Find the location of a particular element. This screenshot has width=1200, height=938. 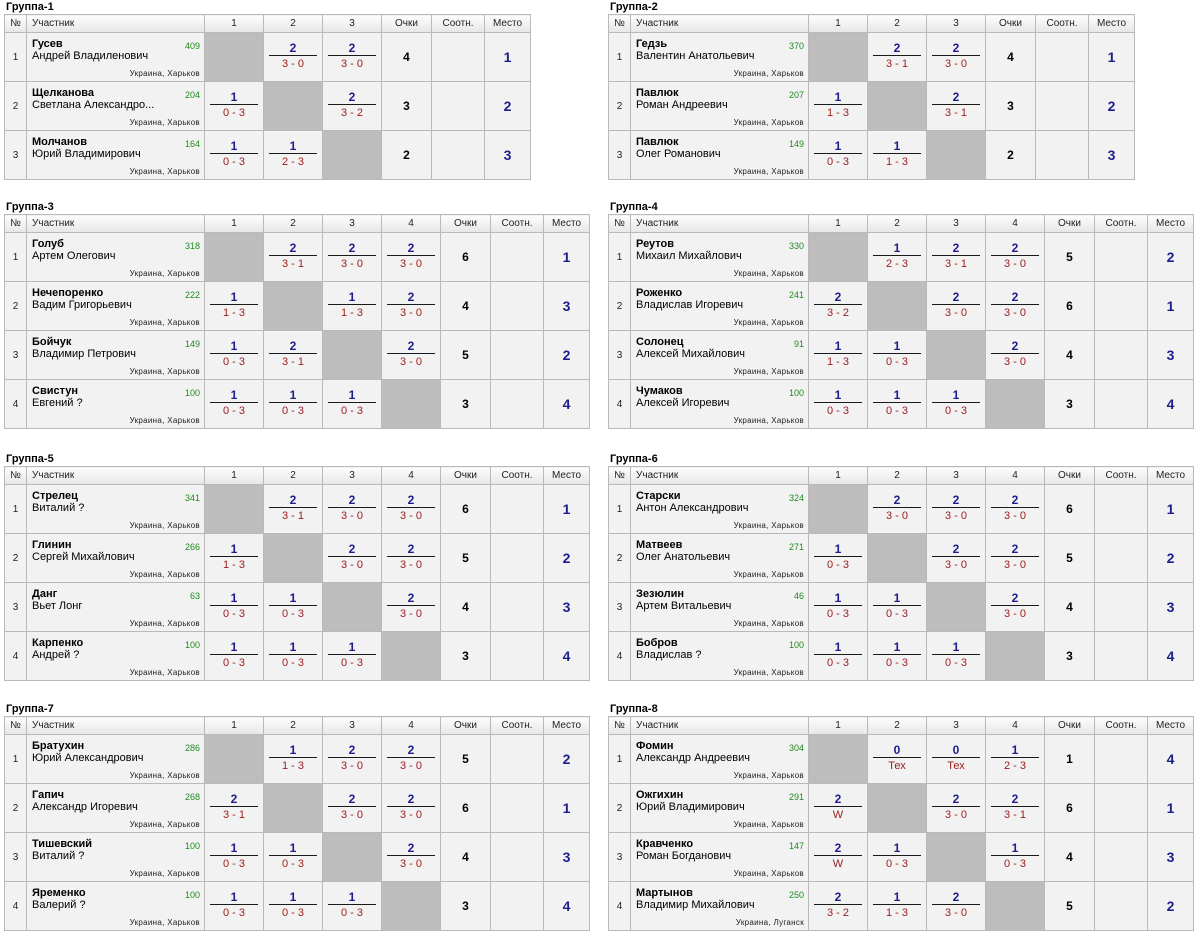

player-surname: Солонец is located at coordinates (660, 342).